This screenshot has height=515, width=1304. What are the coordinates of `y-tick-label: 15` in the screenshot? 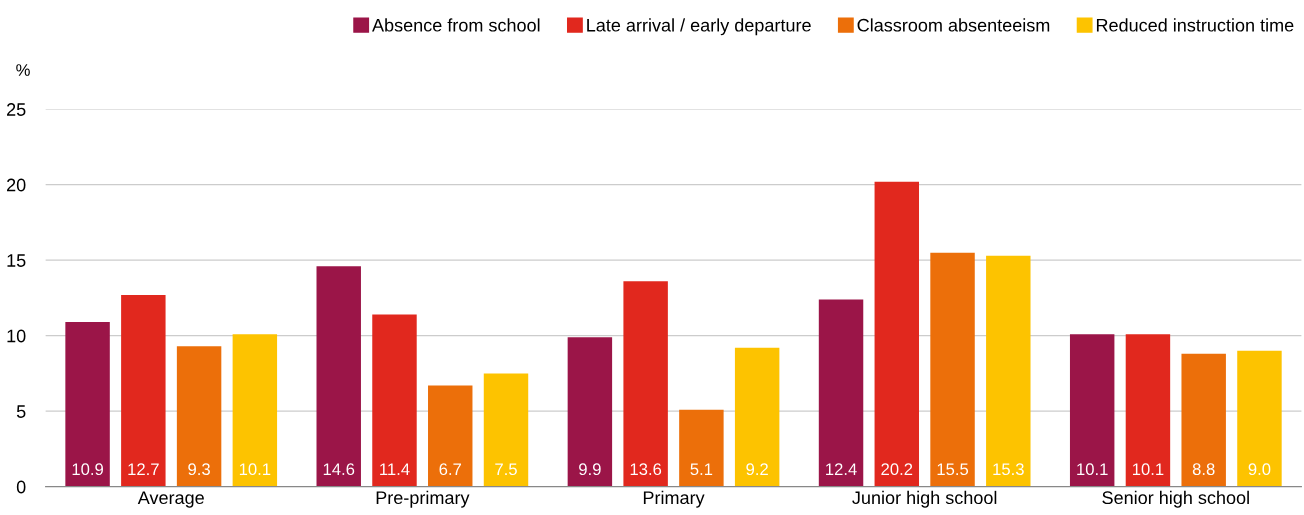 It's located at (16, 260).